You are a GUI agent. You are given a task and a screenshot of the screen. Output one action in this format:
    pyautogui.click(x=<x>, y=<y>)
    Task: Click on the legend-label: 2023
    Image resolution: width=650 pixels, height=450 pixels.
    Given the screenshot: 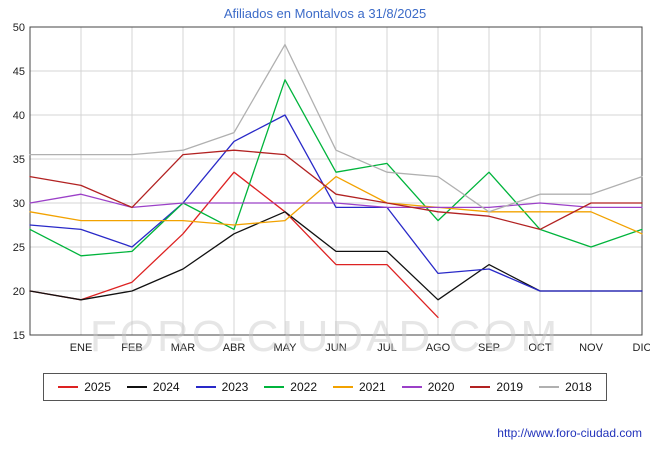 What is the action you would take?
    pyautogui.click(x=235, y=387)
    